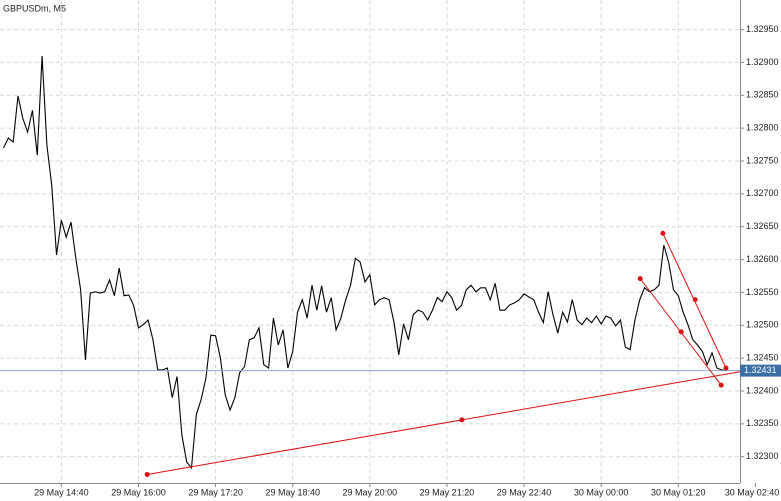 Image resolution: width=781 pixels, height=501 pixels. What do you see at coordinates (762, 390) in the screenshot?
I see `y-tick-label: 1.32400` at bounding box center [762, 390].